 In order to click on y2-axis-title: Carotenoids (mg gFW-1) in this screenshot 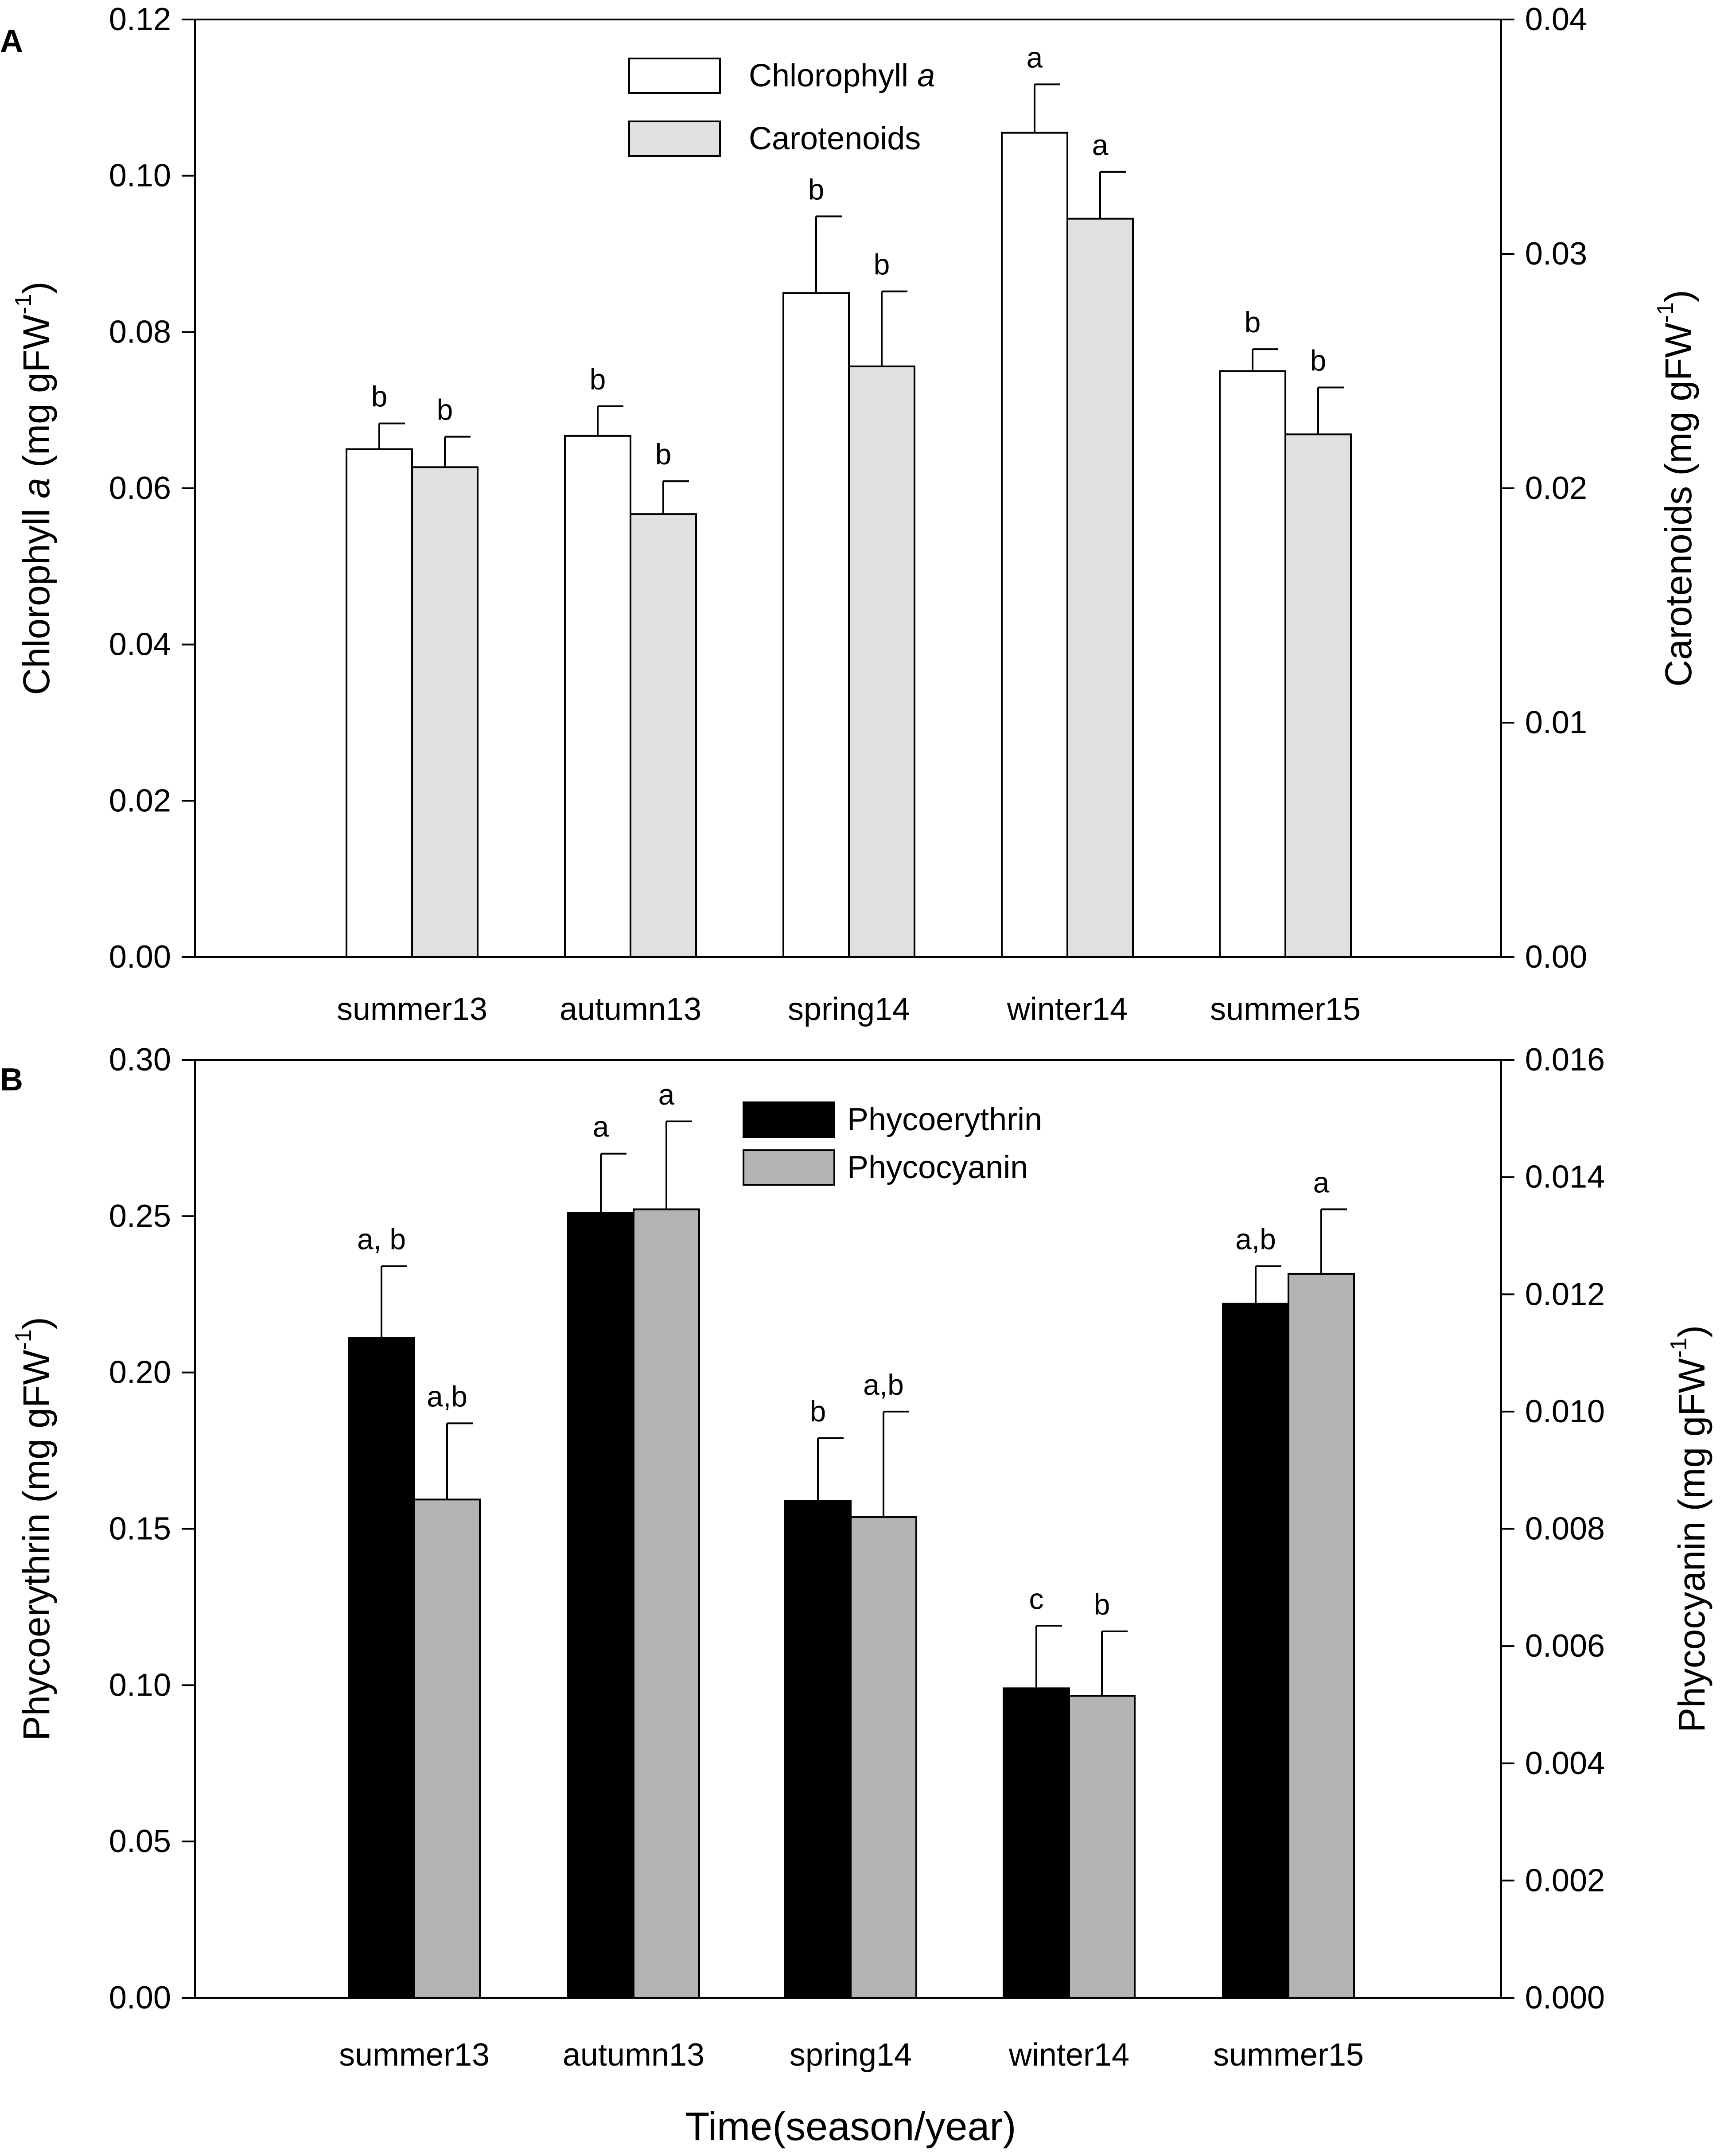, I will do `click(1676, 488)`.